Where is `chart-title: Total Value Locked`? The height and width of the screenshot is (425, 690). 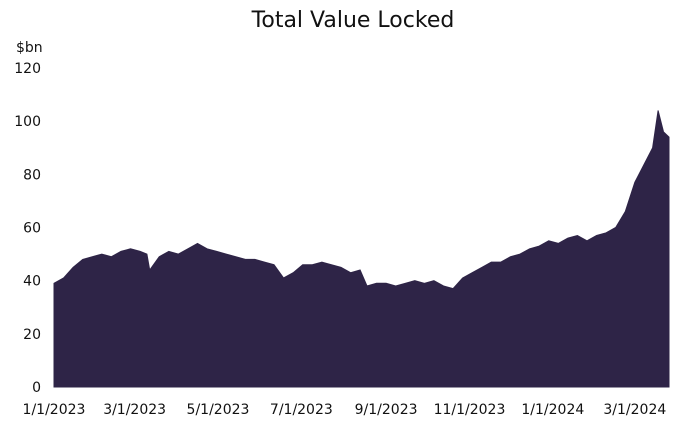 chart-title: Total Value Locked is located at coordinates (353, 20).